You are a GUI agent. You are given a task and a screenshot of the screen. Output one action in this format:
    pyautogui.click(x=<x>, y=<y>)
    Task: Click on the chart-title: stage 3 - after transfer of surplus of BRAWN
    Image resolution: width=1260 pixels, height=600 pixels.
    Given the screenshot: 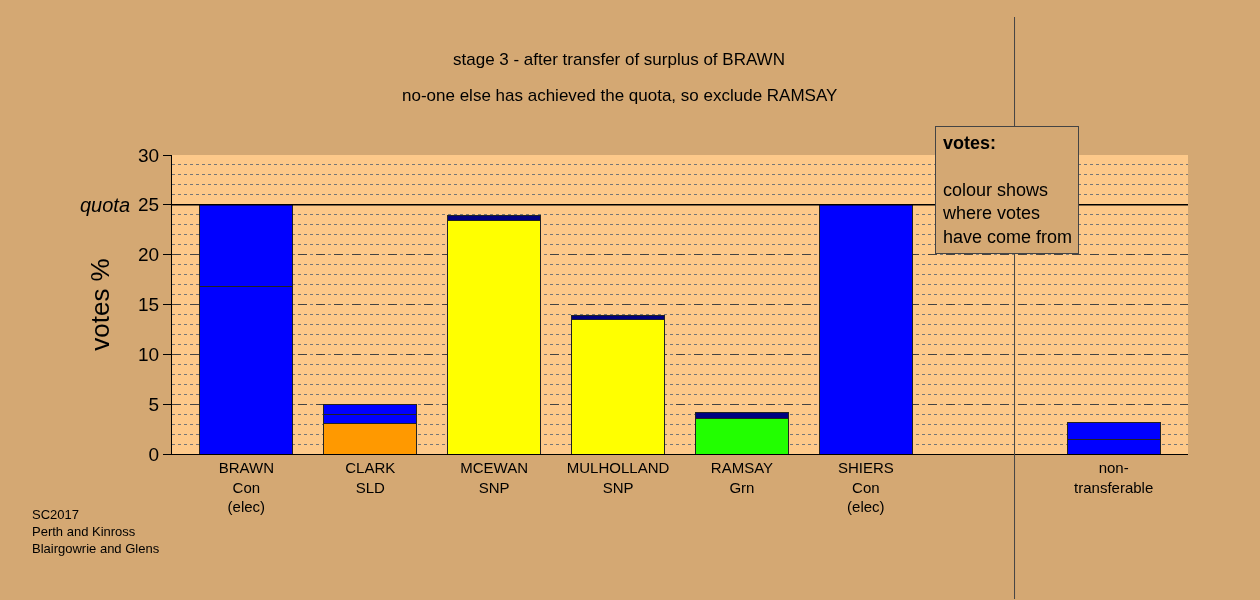 What is the action you would take?
    pyautogui.click(x=619, y=59)
    